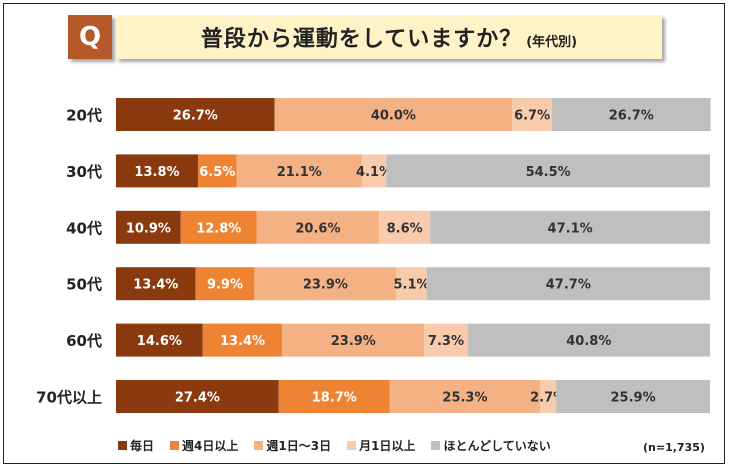 This screenshot has height=469, width=730. I want to click on category-label: 70代以上, so click(69, 398).